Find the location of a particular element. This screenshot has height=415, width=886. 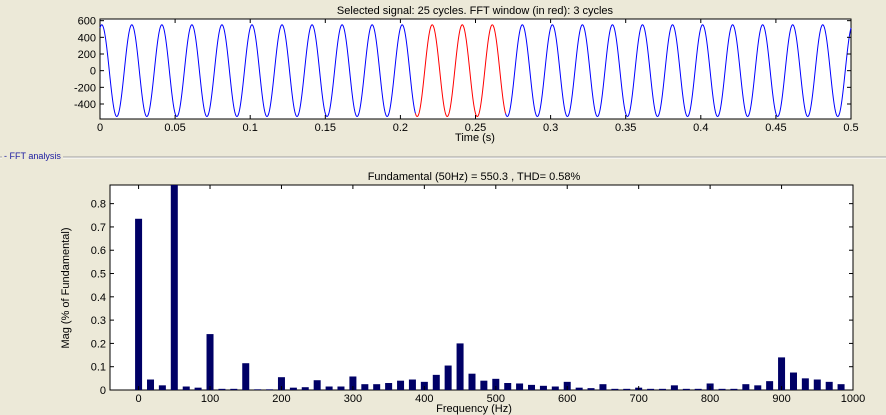

fft-y-tick-label: 0.6 is located at coordinates (98, 251).